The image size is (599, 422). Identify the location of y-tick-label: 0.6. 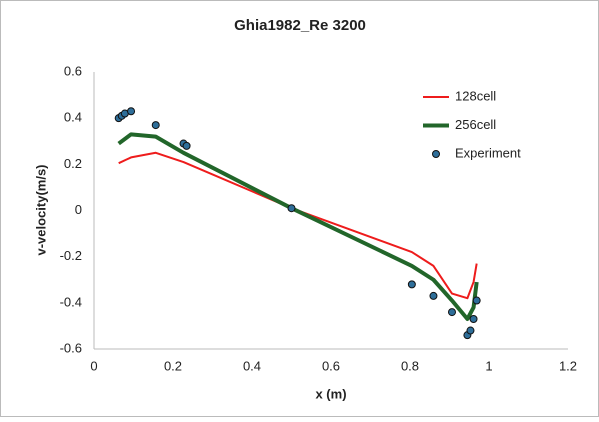
(73, 70).